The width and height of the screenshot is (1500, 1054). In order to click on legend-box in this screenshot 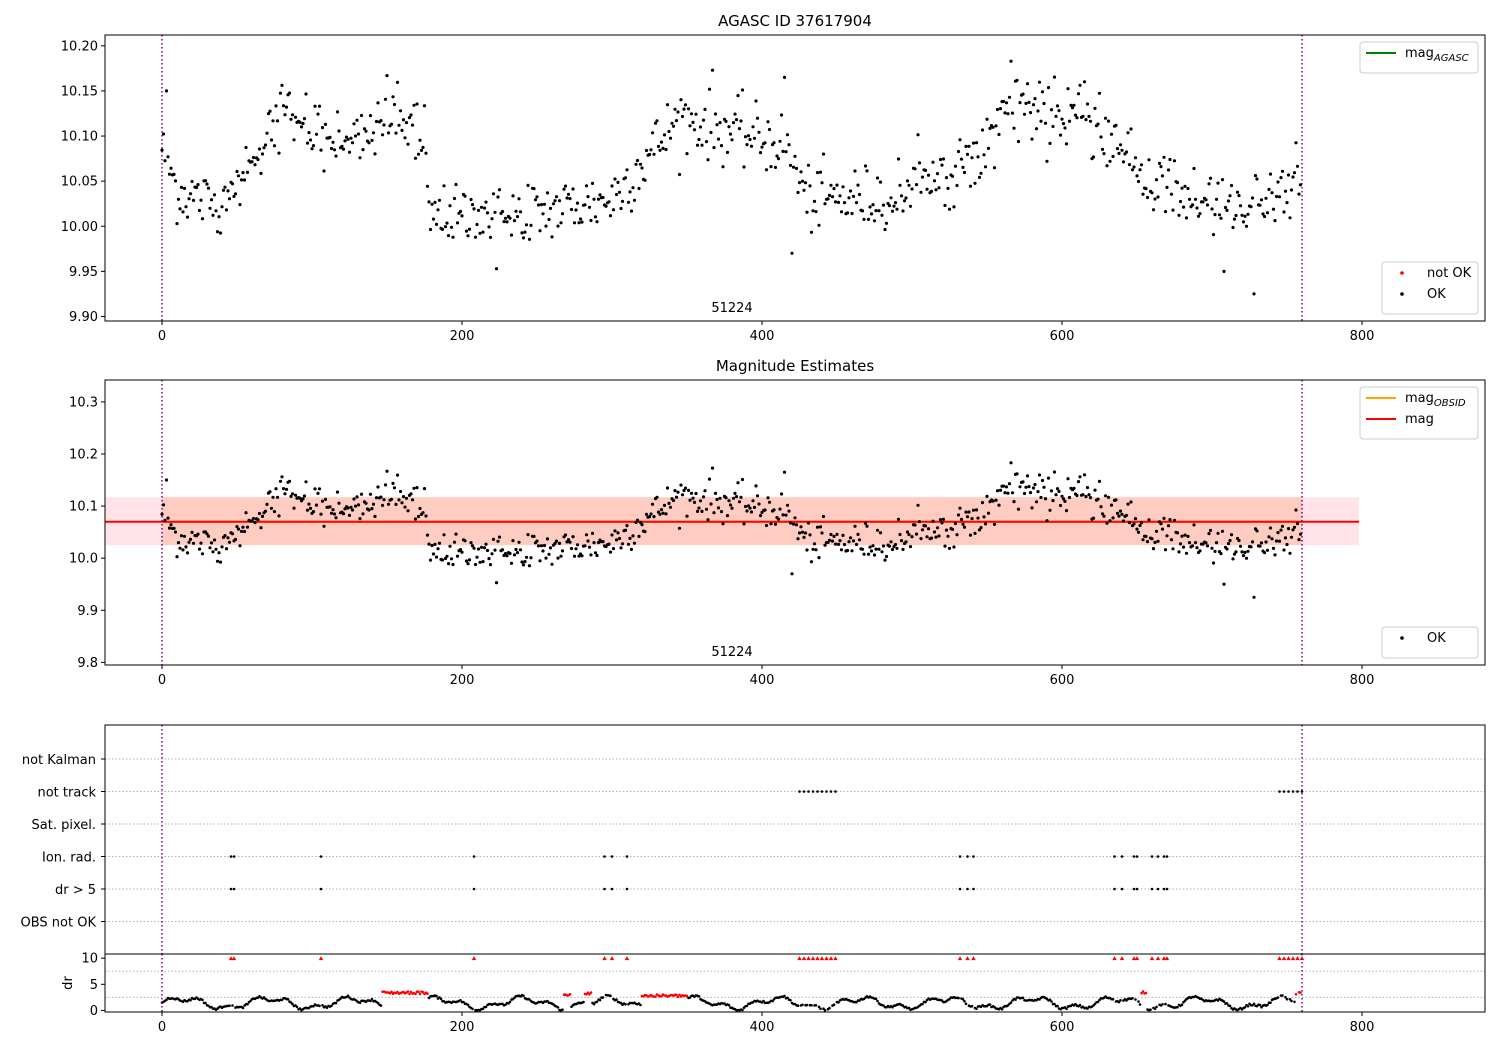, I will do `click(1430, 642)`.